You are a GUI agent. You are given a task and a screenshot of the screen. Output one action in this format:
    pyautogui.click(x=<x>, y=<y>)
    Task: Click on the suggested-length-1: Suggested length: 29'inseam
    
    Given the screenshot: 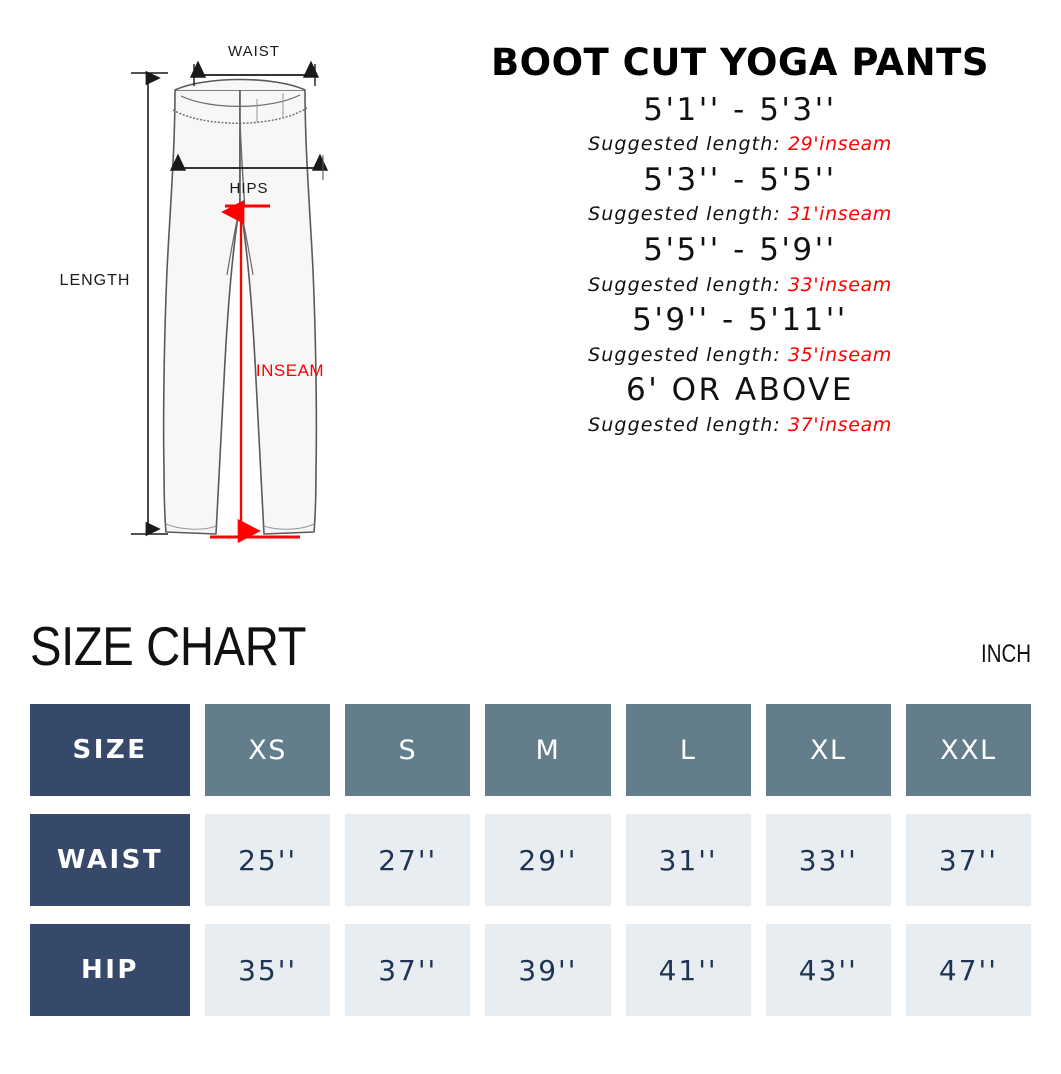 What is the action you would take?
    pyautogui.click(x=740, y=144)
    